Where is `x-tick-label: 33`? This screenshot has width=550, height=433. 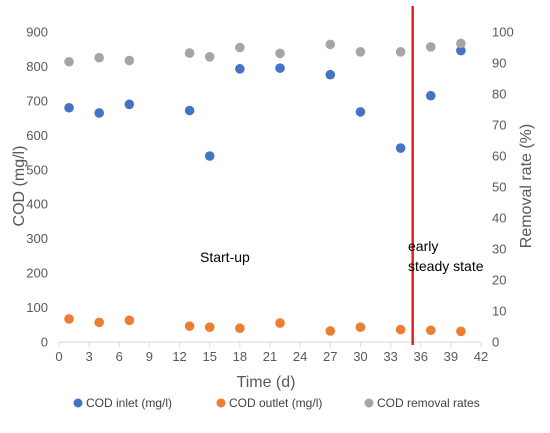 x-tick-label: 33 is located at coordinates (390, 356).